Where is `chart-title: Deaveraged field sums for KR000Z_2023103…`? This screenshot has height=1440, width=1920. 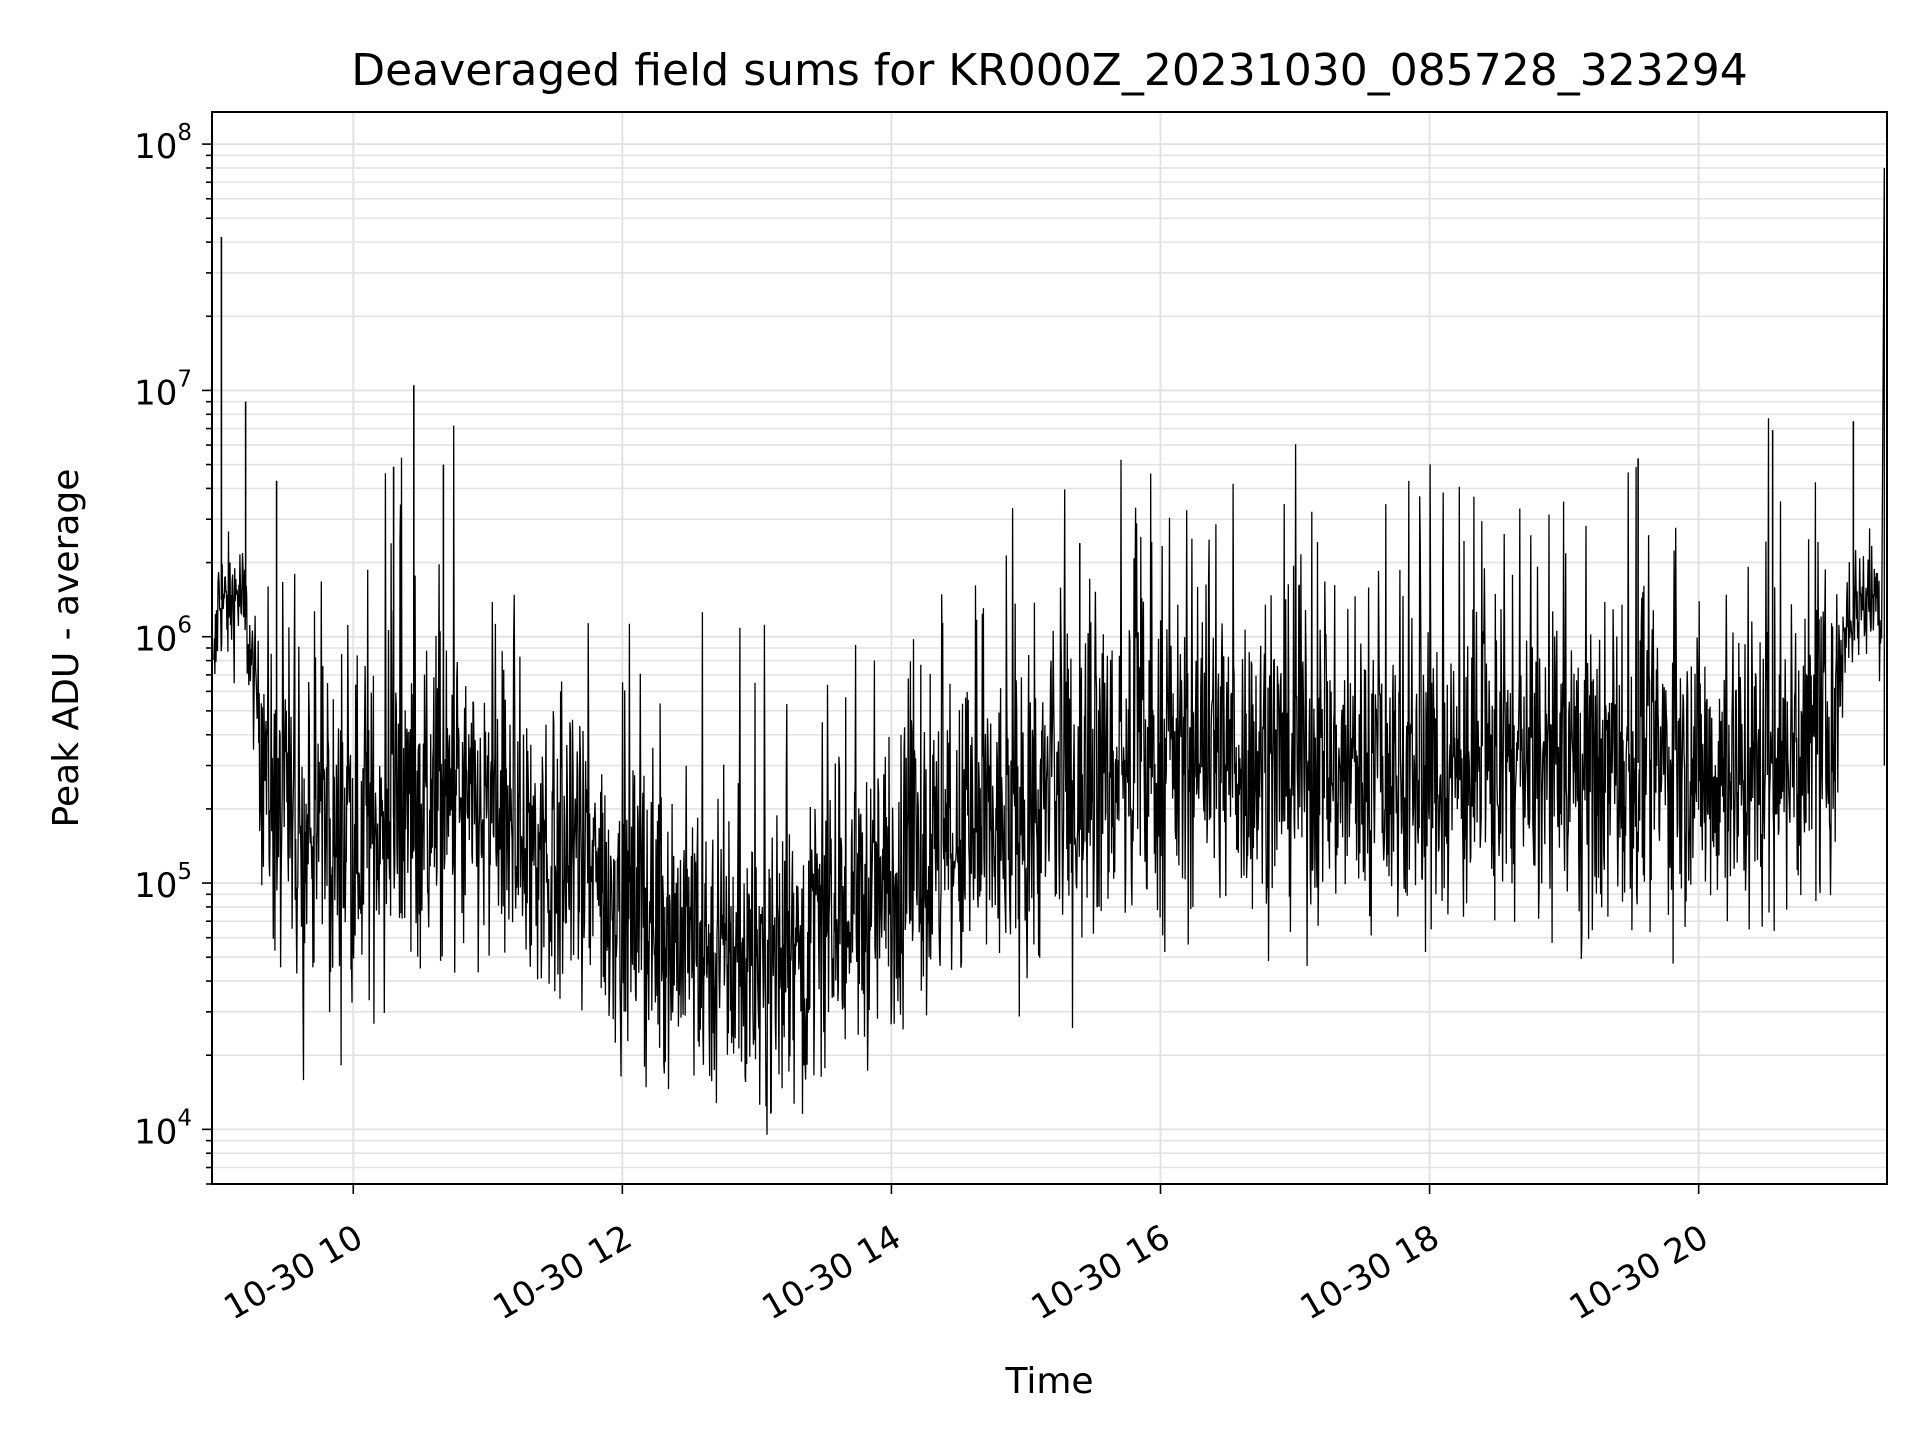 chart-title: Deaveraged field sums for KR000Z_2023103… is located at coordinates (1049, 70).